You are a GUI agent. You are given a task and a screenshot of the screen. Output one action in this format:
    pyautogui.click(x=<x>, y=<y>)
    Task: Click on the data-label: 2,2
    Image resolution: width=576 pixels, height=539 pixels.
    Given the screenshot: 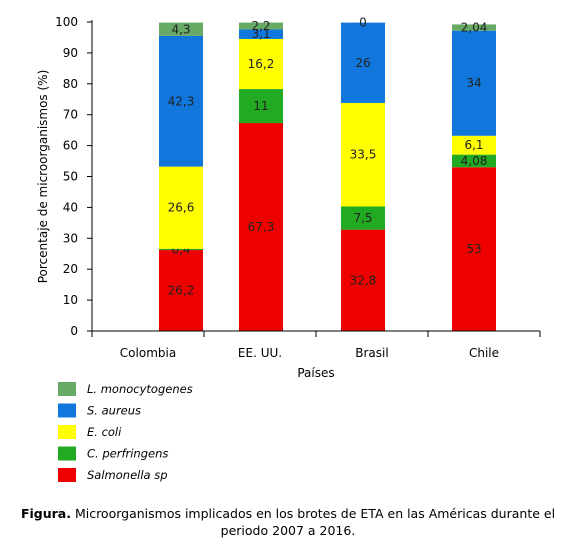 What is the action you would take?
    pyautogui.click(x=260, y=26)
    